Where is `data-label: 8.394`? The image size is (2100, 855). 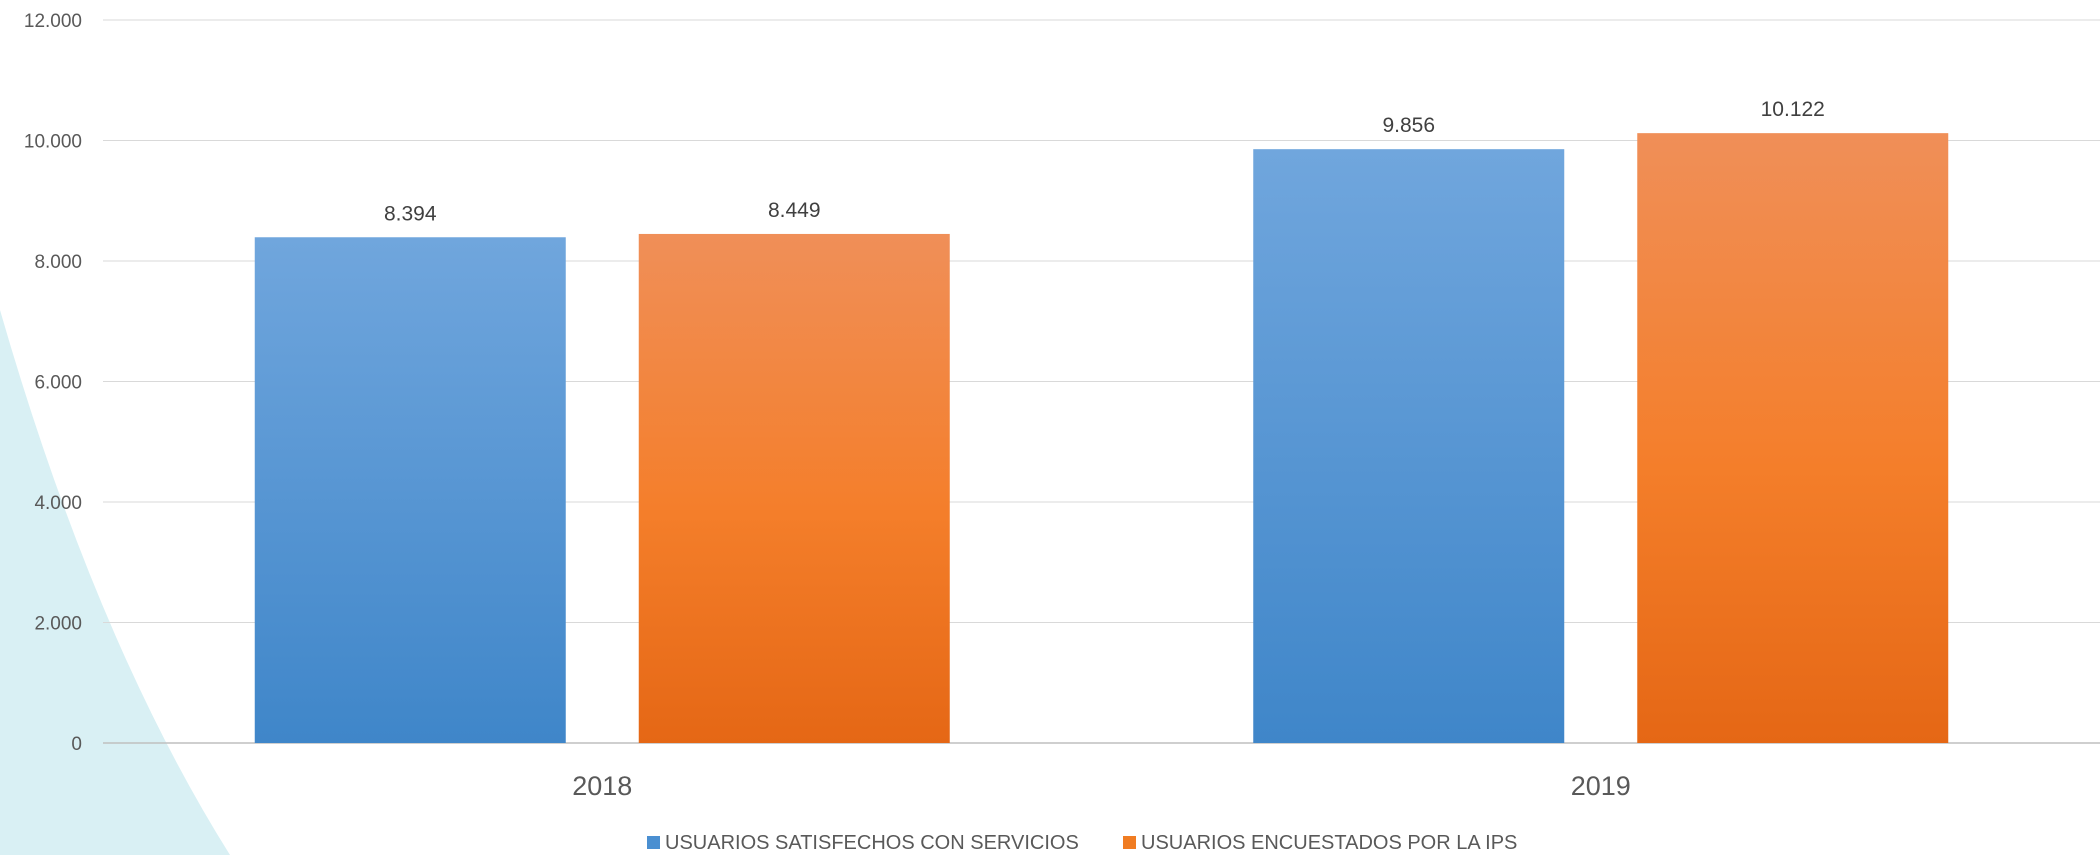 data-label: 8.394 is located at coordinates (410, 213).